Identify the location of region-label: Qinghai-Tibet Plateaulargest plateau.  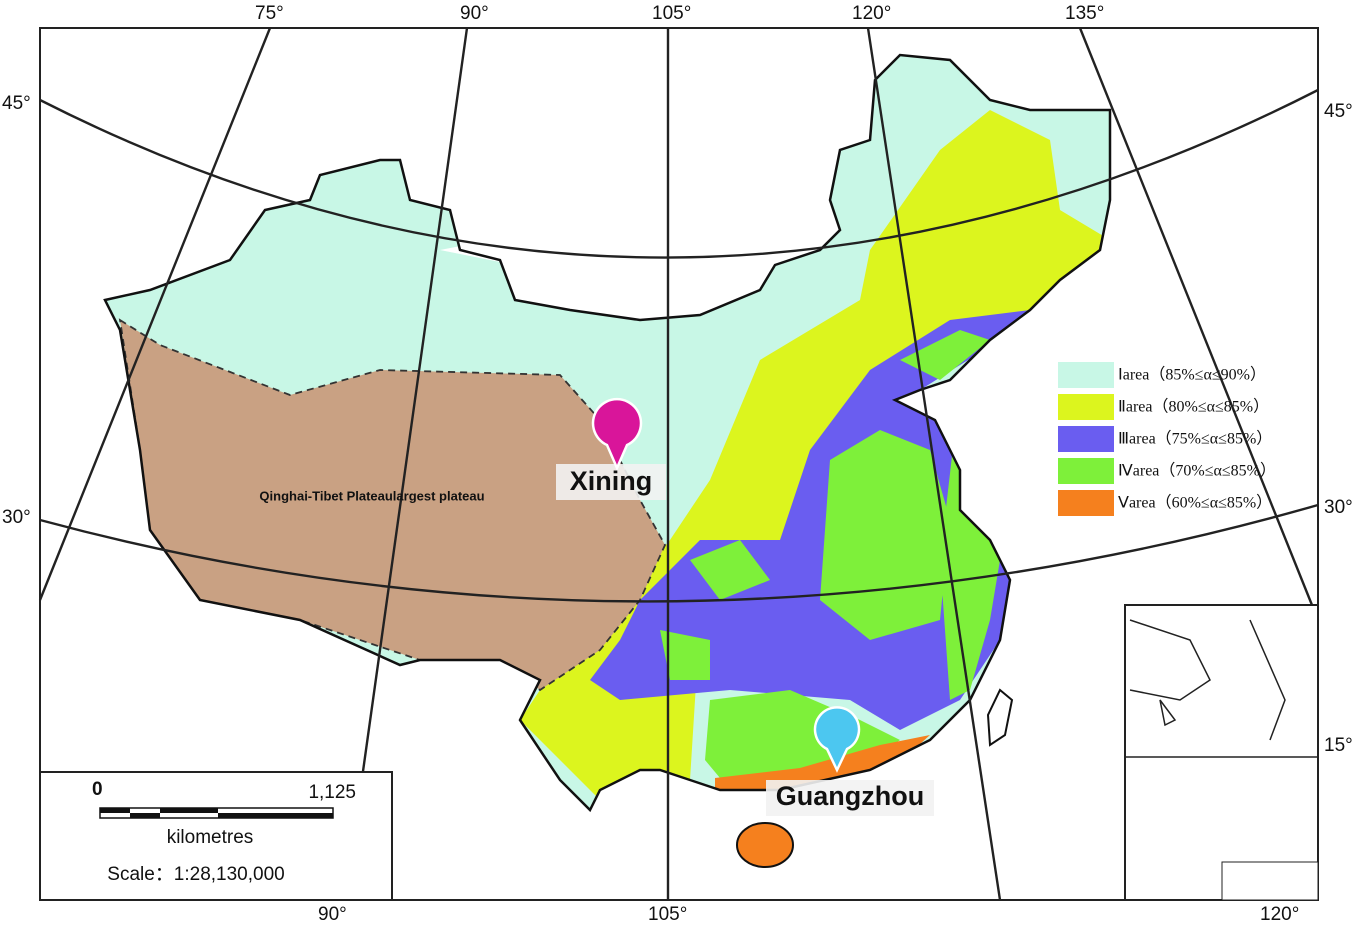
(371, 495).